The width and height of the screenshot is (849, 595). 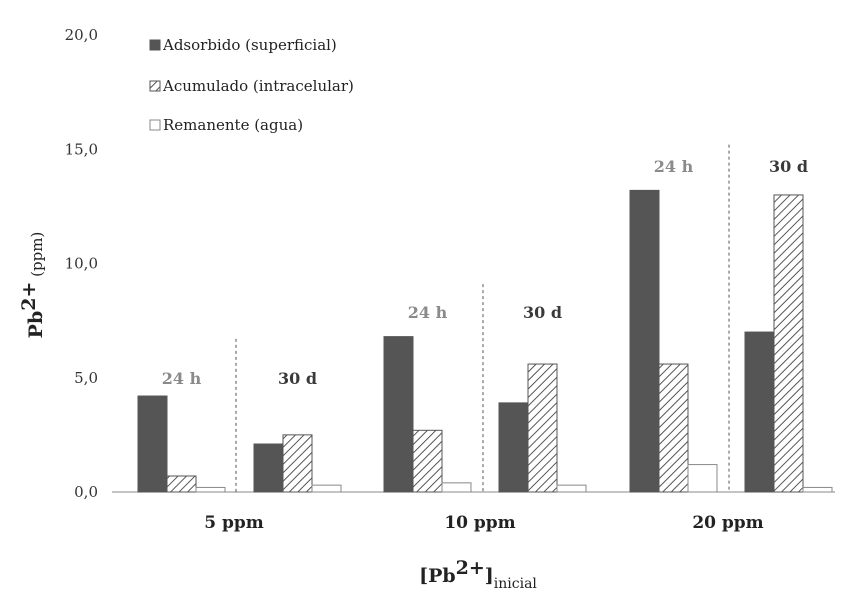 I want to click on y-tick-label: 15,0, so click(x=81, y=149).